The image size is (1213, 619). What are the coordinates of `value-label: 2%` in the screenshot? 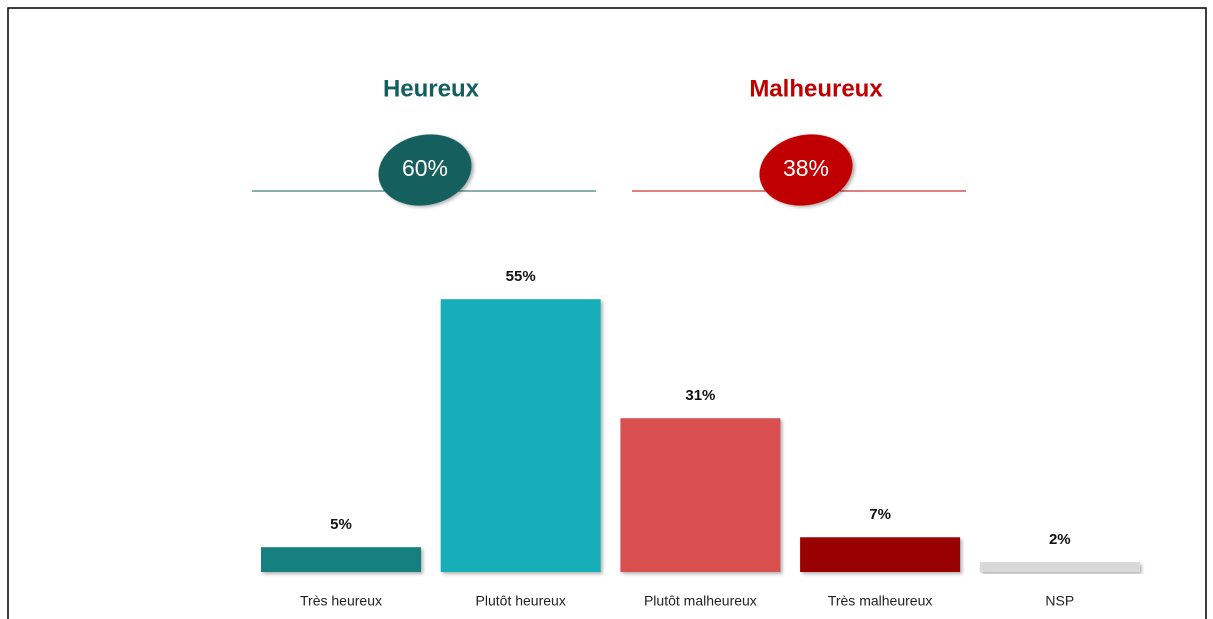 It's located at (1060, 539).